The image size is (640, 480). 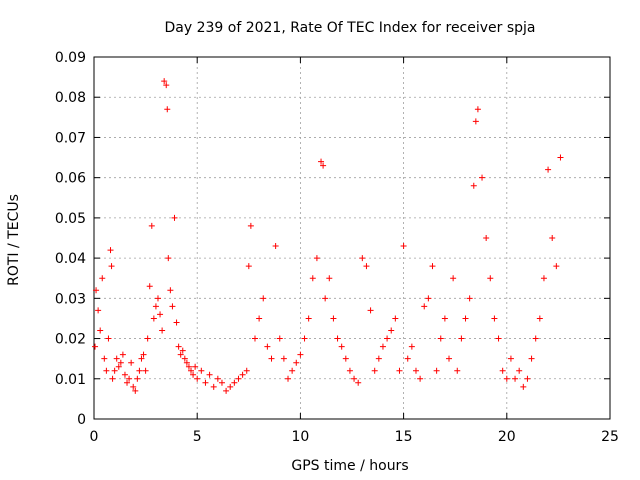 I want to click on x-tick-label: 20, so click(x=507, y=437).